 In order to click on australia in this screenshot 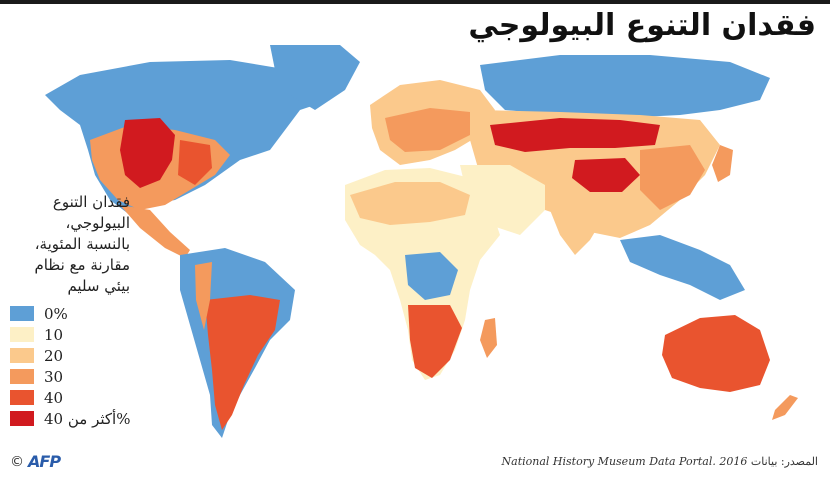, I will do `click(716, 353)`.